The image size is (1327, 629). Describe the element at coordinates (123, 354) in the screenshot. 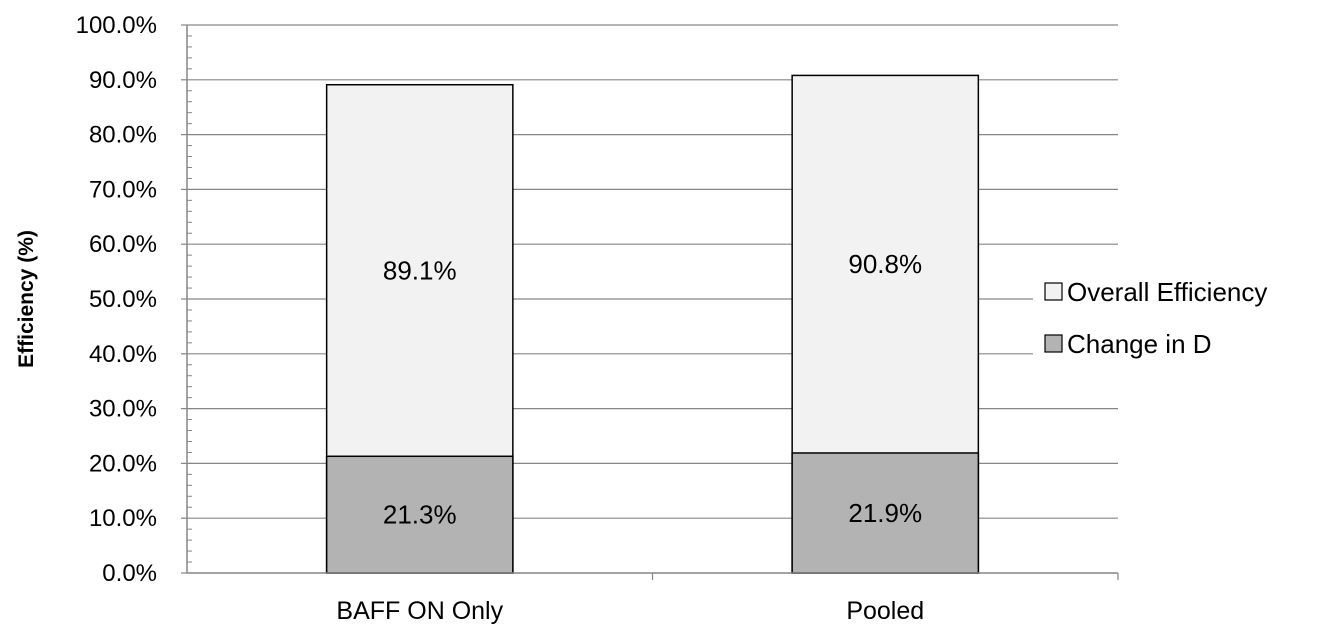

I see `y-tick-label: 40.0%` at that location.